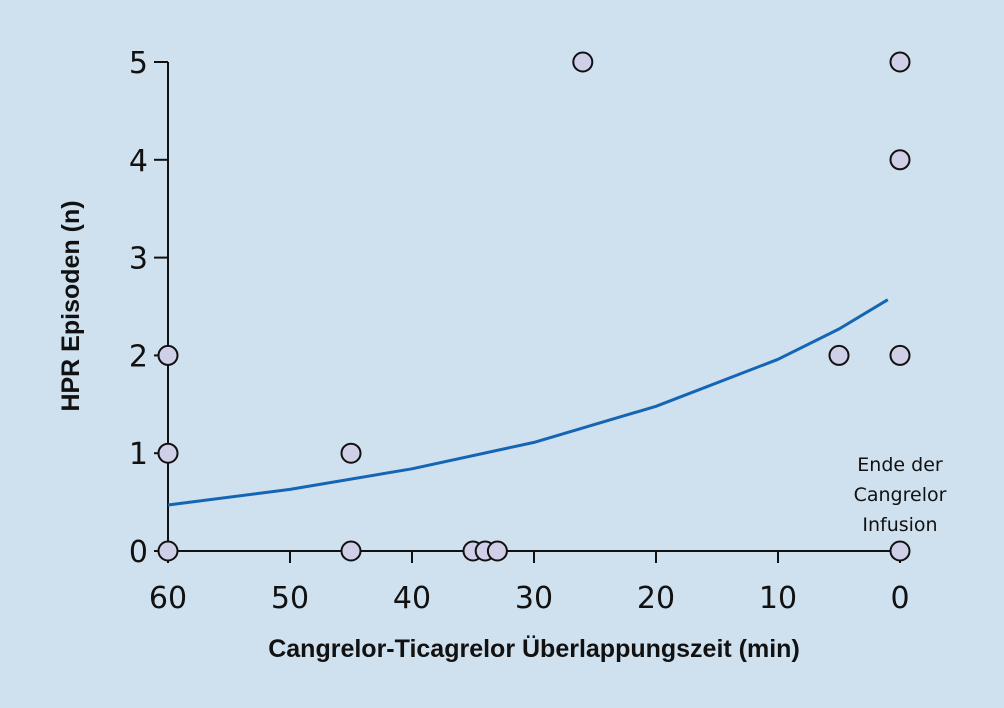 The width and height of the screenshot is (1004, 708). I want to click on x-tick-label: 20, so click(656, 598).